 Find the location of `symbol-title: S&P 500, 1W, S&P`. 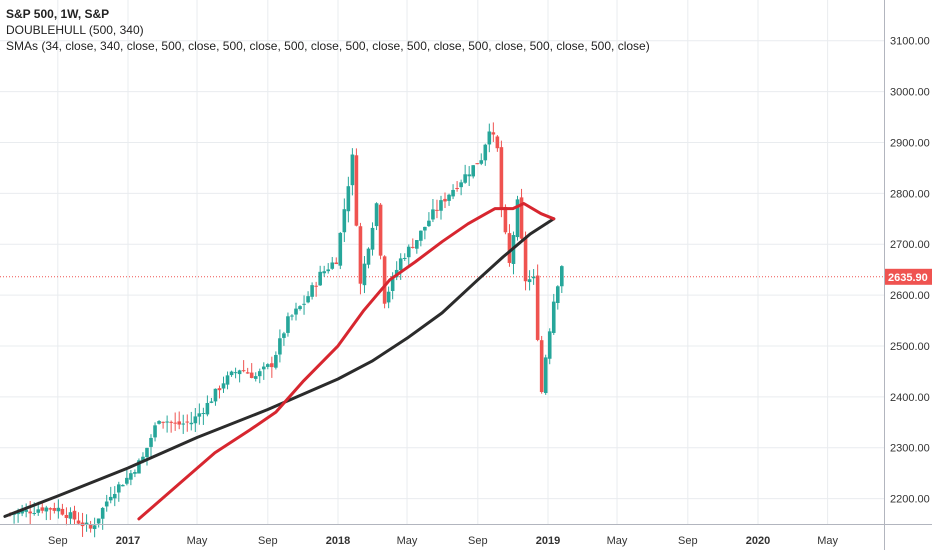

symbol-title: S&P 500, 1W, S&P is located at coordinates (58, 14).